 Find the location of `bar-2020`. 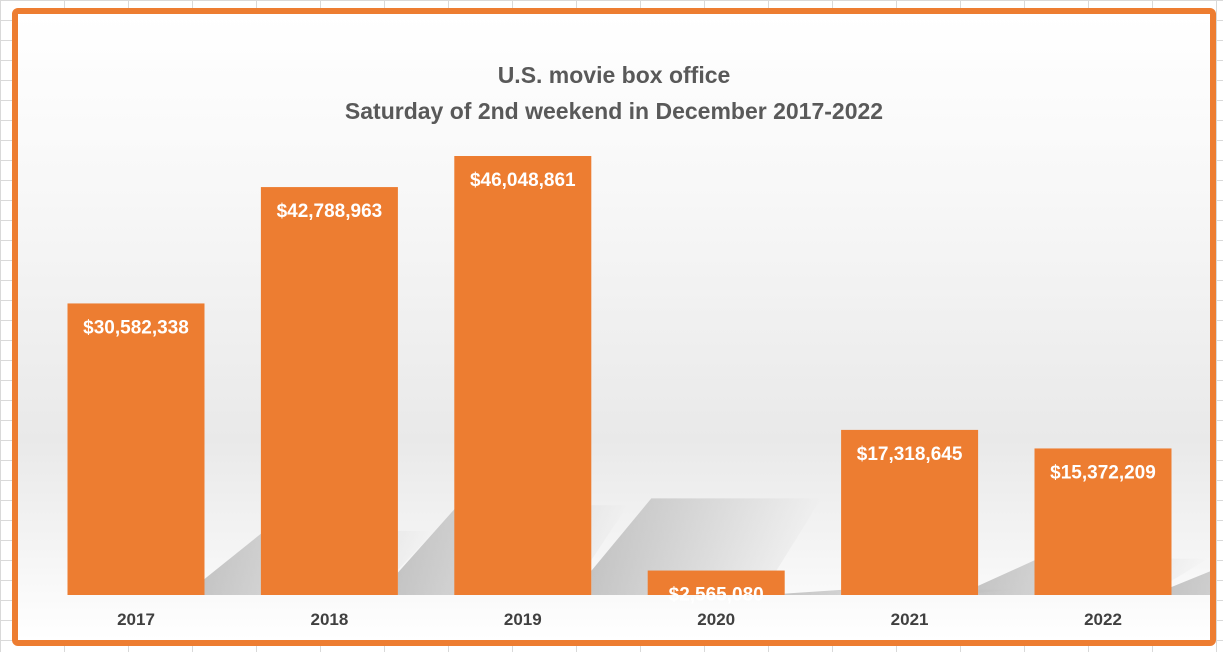

bar-2020 is located at coordinates (716, 582).